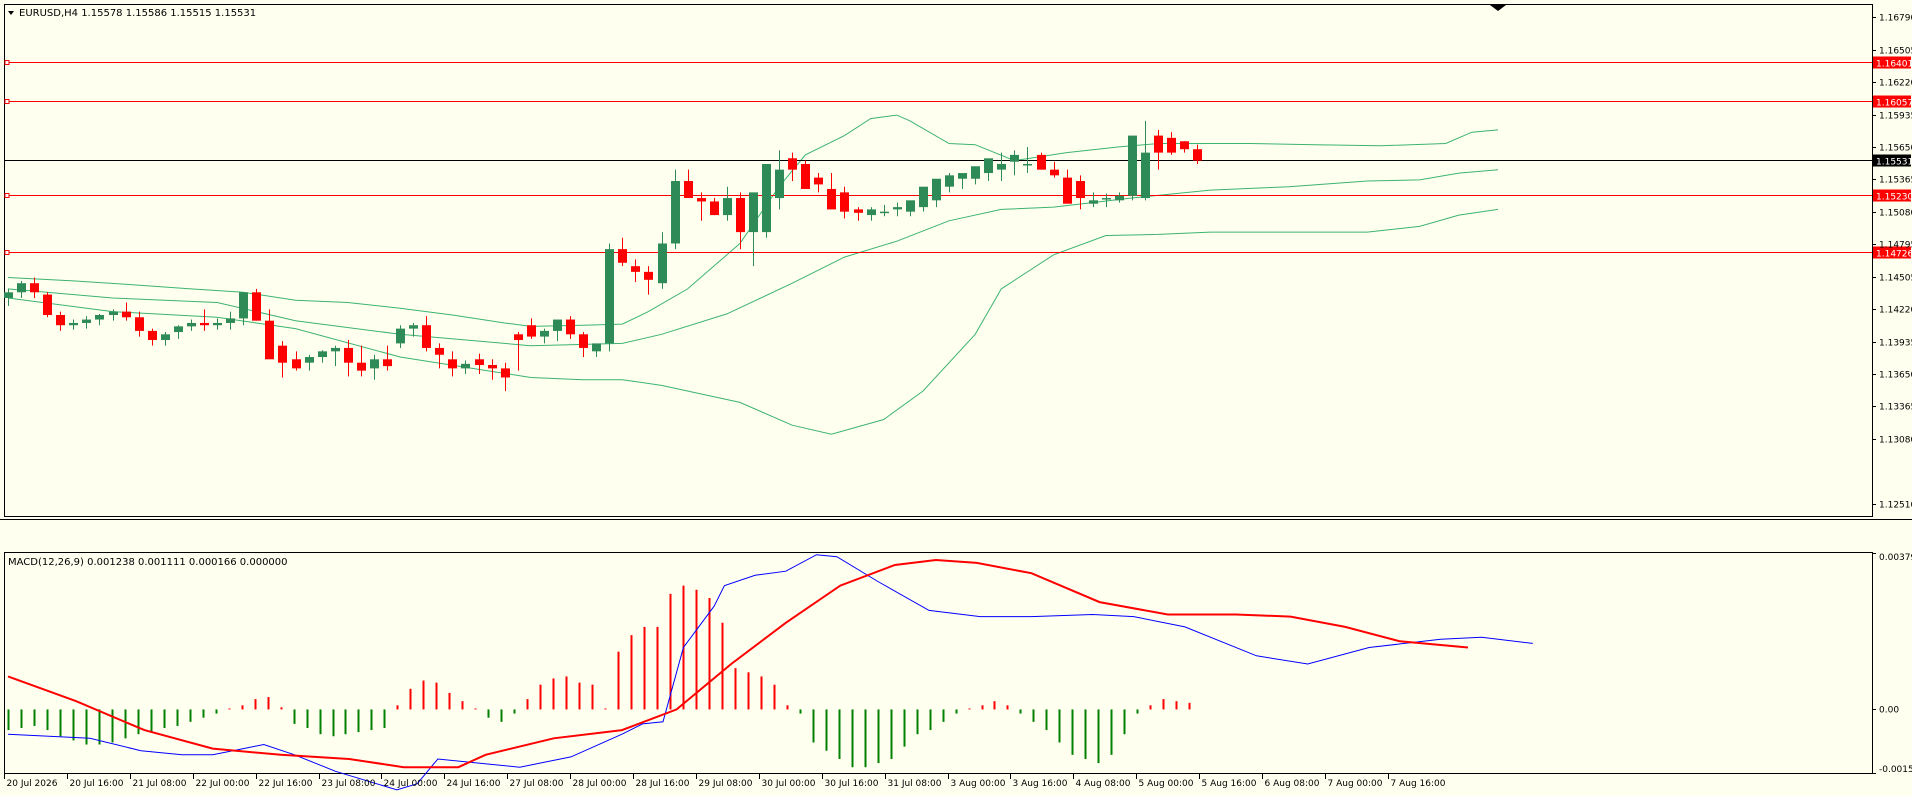 This screenshot has width=1912, height=800. I want to click on price-tick-label: 1.14795, so click(1895, 246).